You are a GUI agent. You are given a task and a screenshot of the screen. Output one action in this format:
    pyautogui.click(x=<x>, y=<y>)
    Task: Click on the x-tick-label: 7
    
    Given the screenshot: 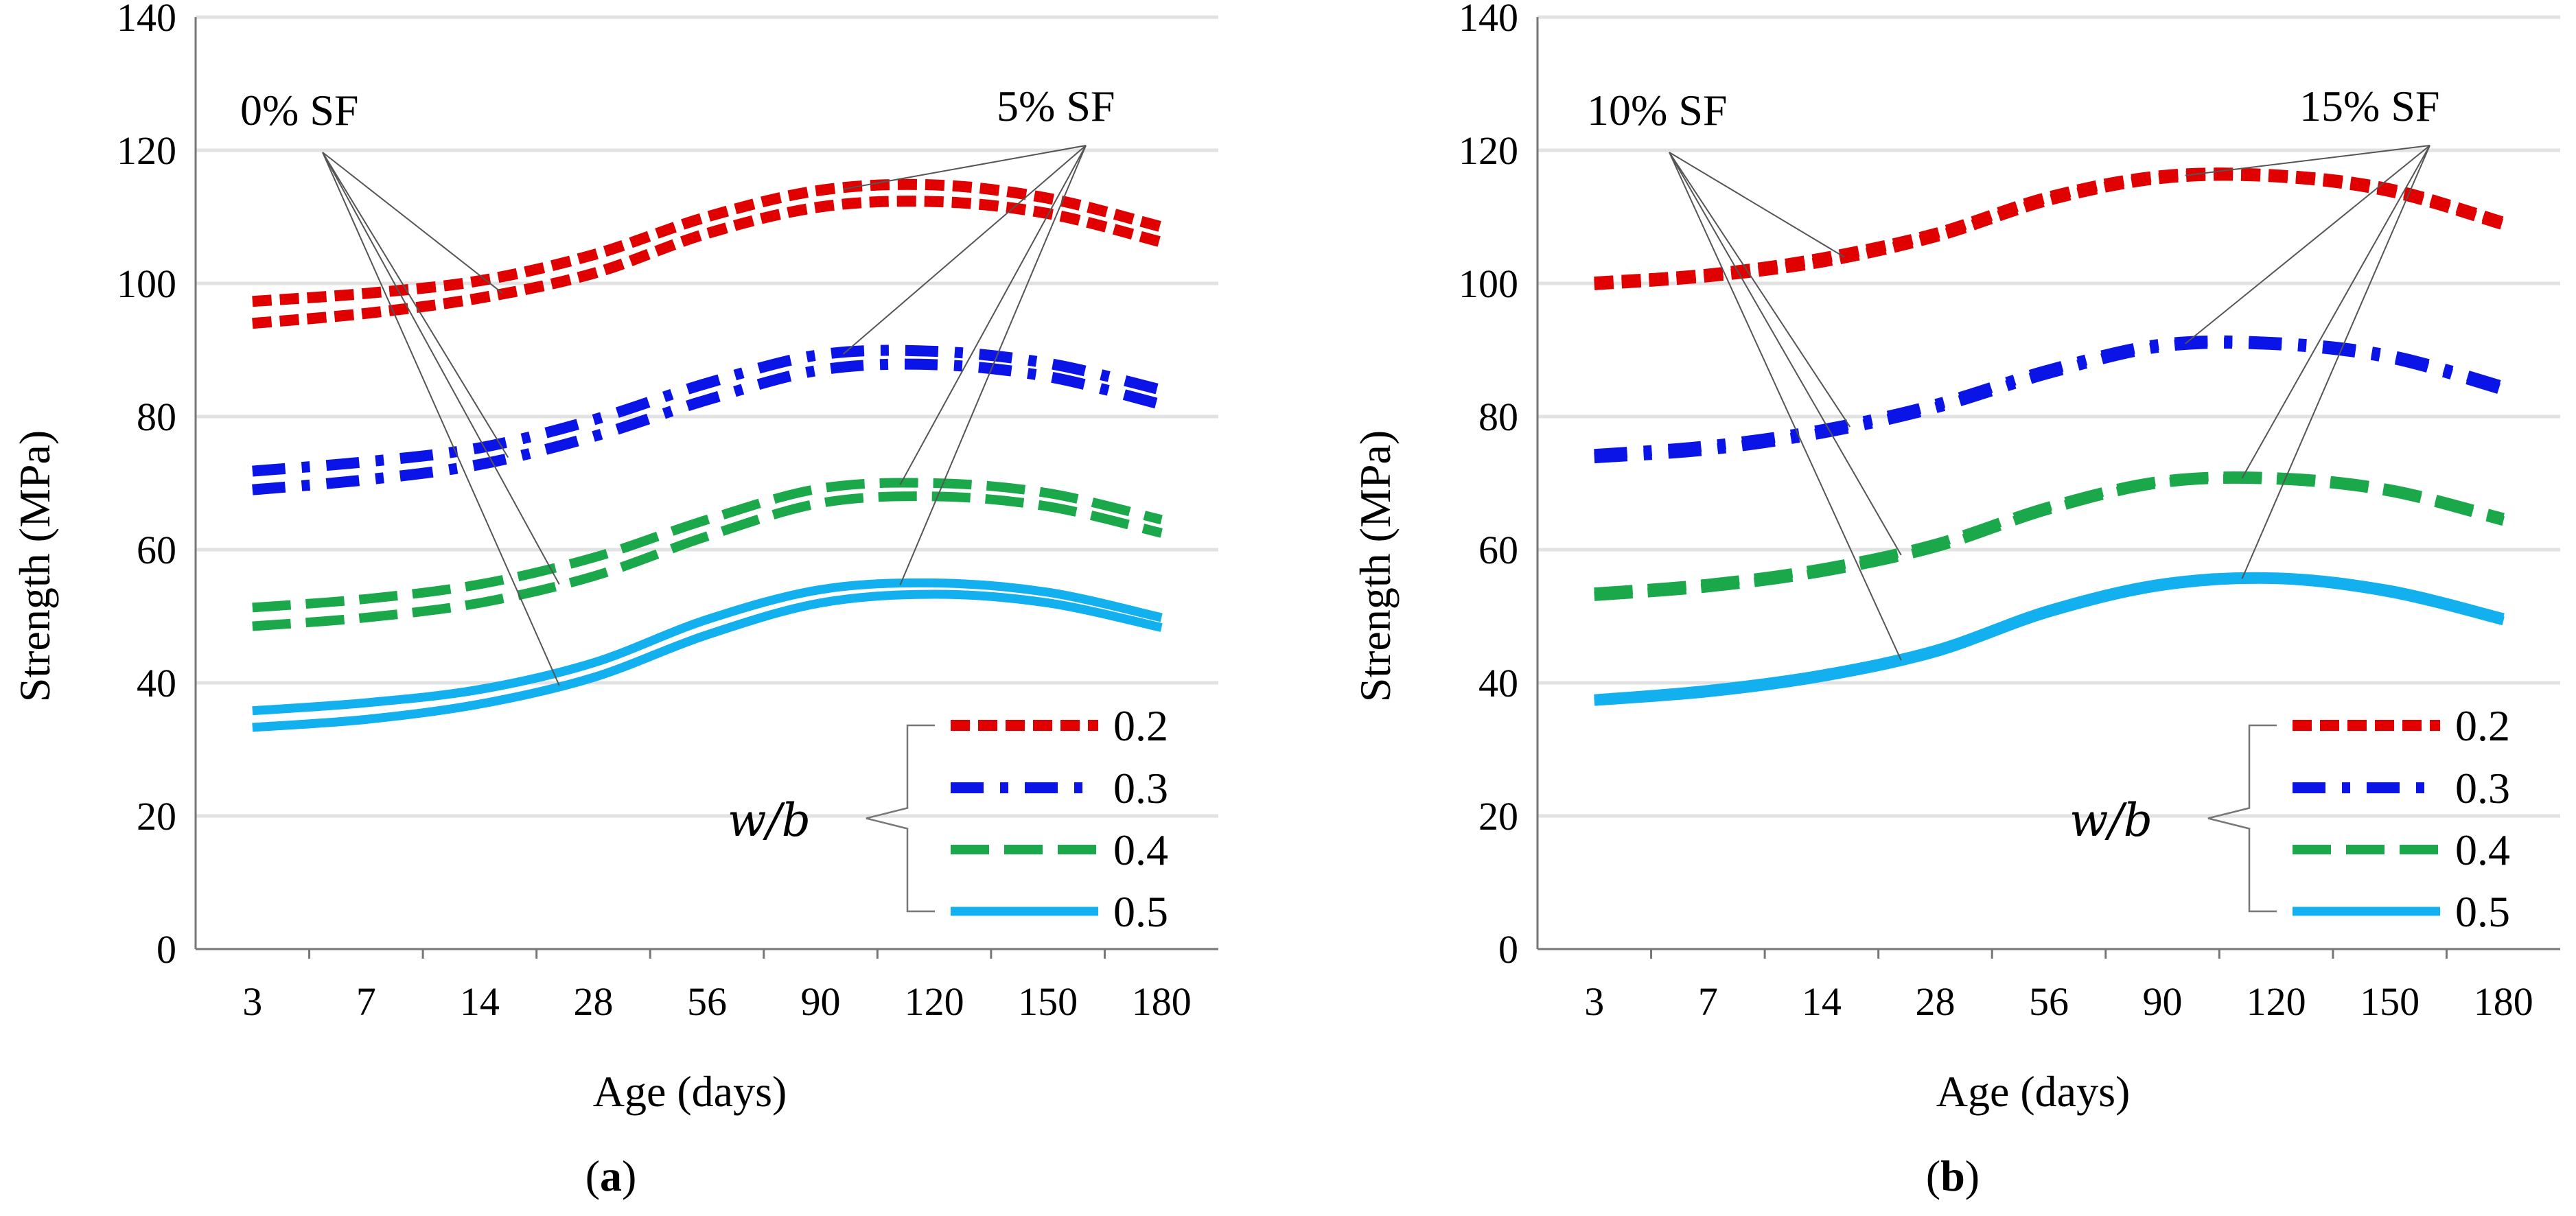 What is the action you would take?
    pyautogui.click(x=366, y=1001)
    